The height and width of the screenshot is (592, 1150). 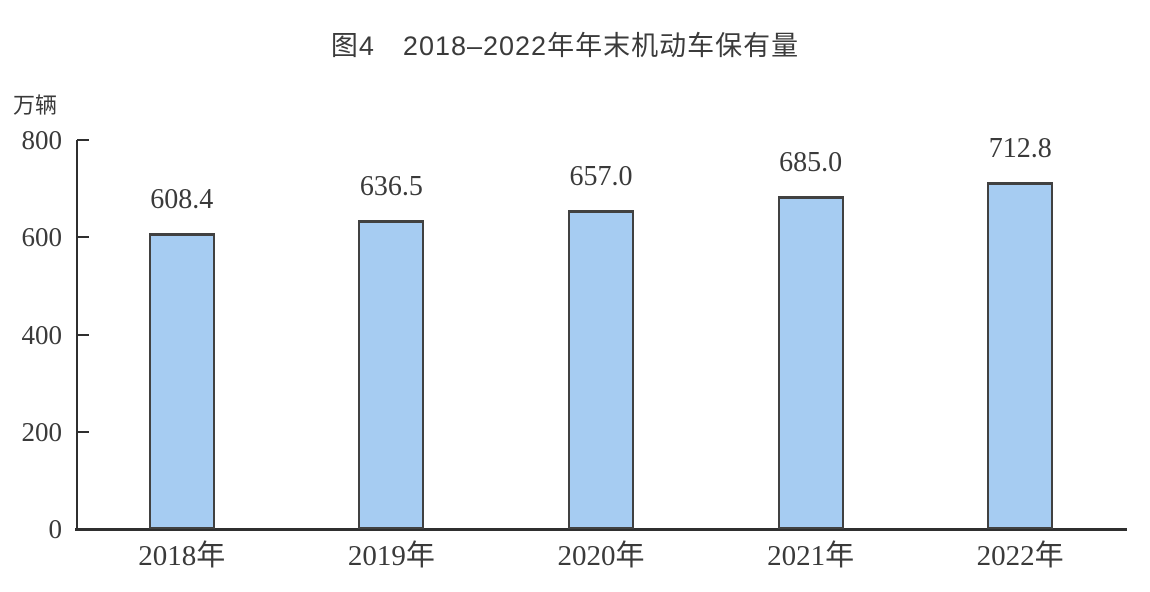 What do you see at coordinates (601, 176) in the screenshot?
I see `bar-value-label: 657.0` at bounding box center [601, 176].